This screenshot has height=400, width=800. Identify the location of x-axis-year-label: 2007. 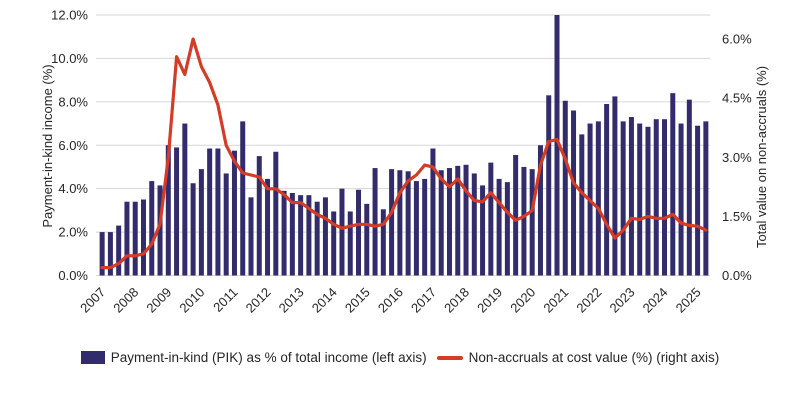
(92, 300).